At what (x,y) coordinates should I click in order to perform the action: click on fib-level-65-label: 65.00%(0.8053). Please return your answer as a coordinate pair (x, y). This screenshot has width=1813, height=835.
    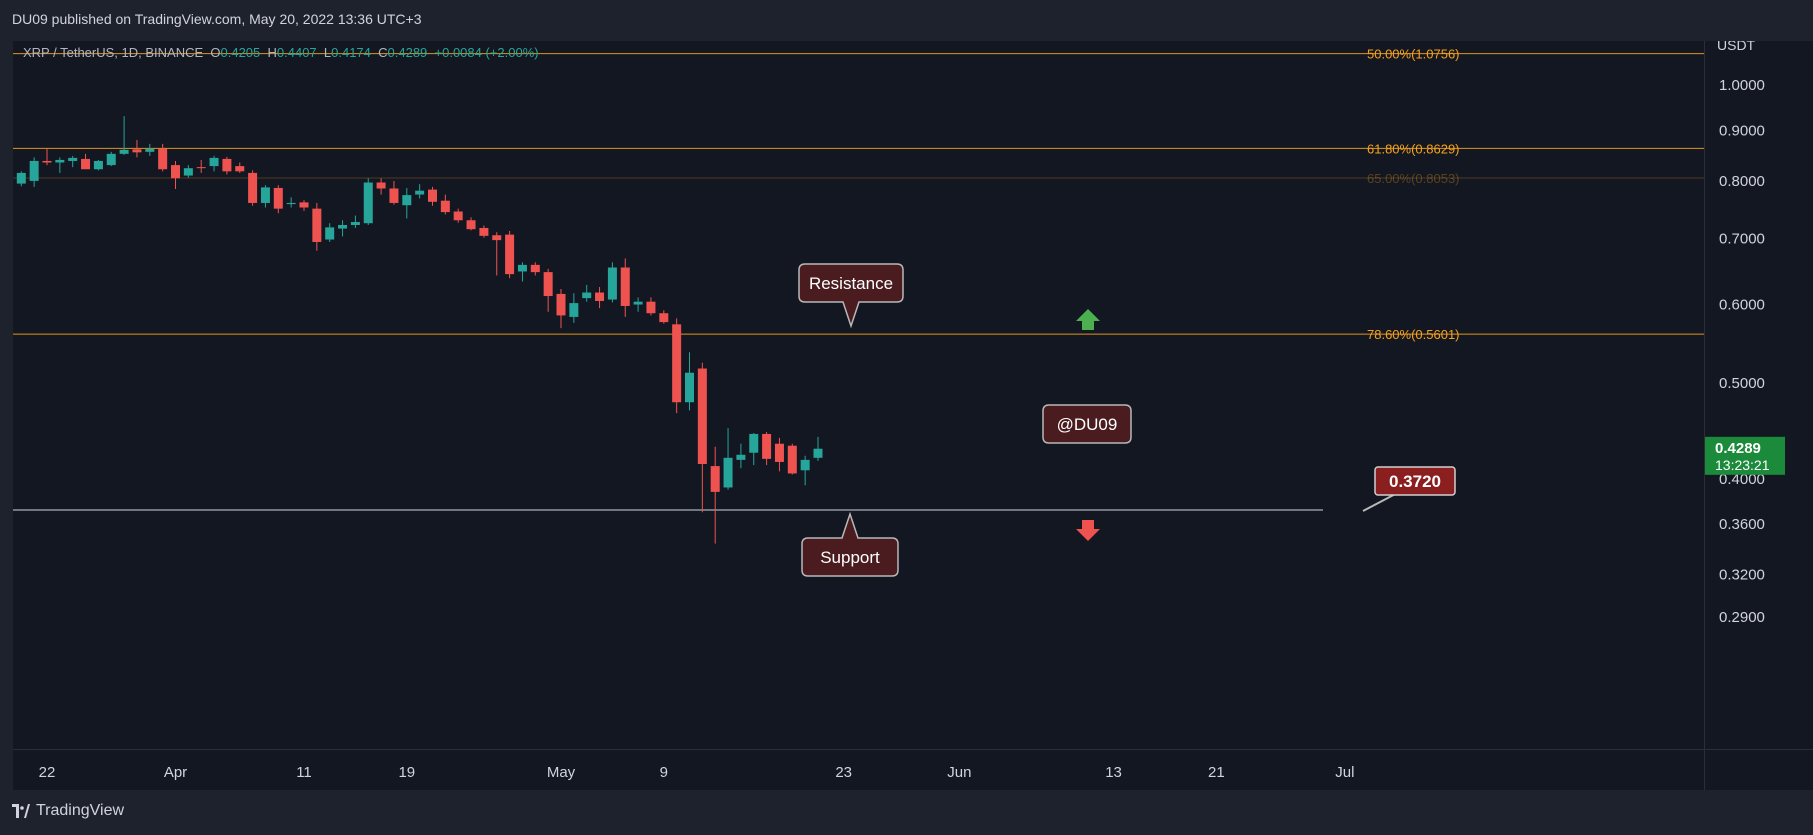
    Looking at the image, I should click on (1413, 178).